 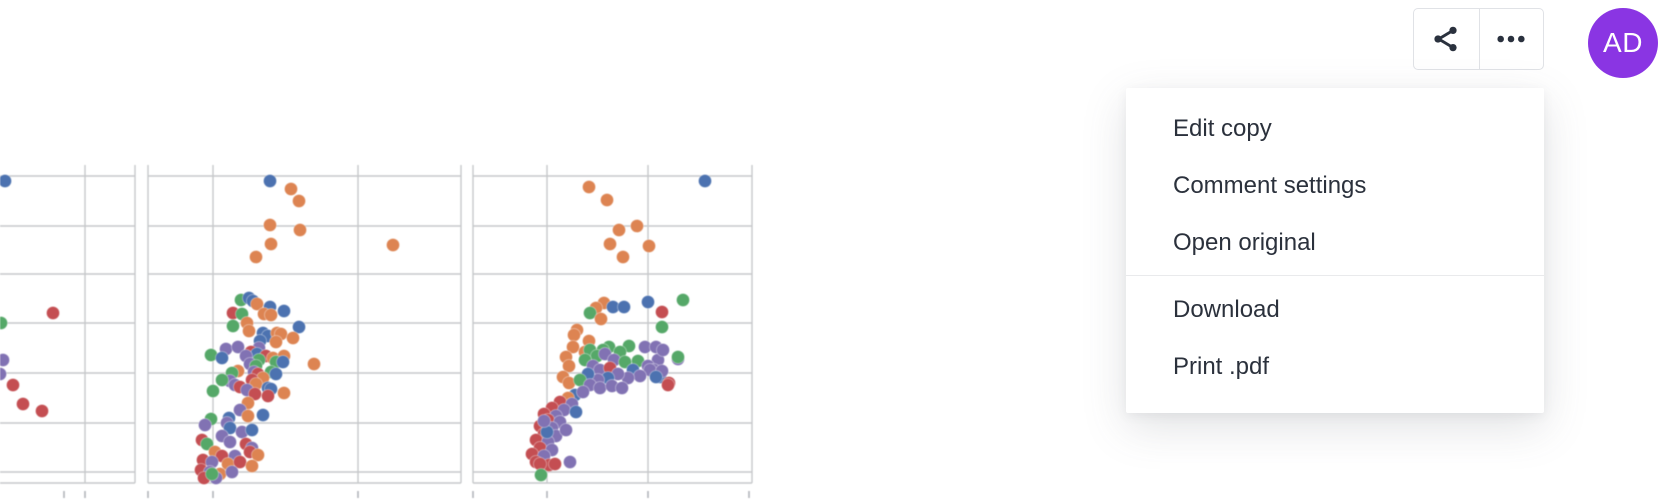 I want to click on menu-item-print-pdf: Print .pdf, so click(x=1221, y=366).